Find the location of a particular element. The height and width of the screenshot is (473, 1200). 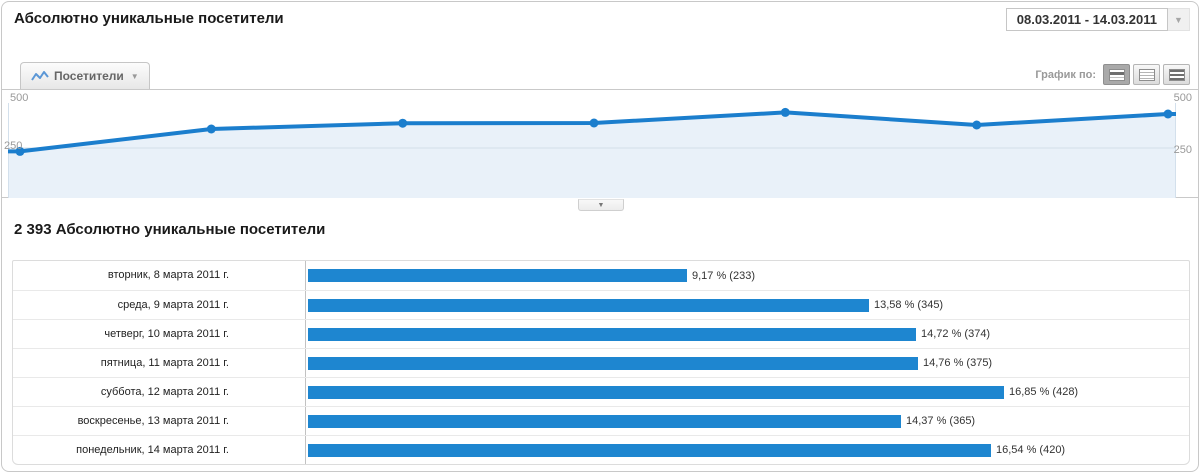

row-date-label: суббота, 12 марта 2011 г. is located at coordinates (159, 392).